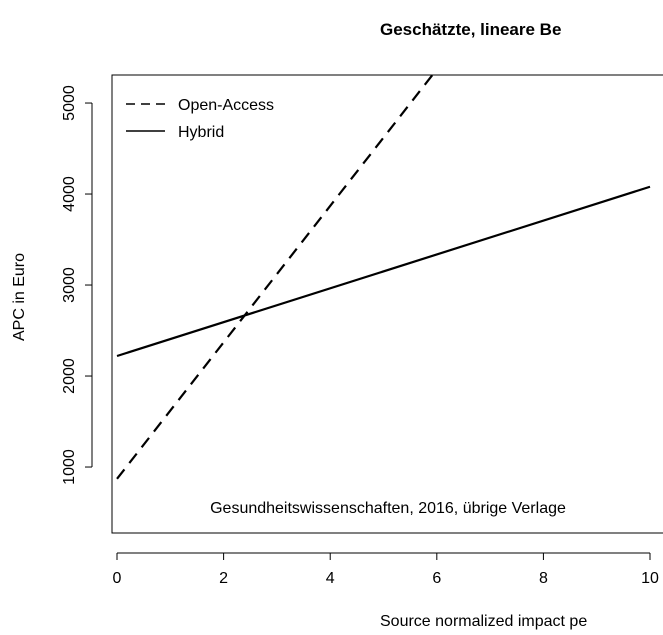 This screenshot has height=635, width=663. What do you see at coordinates (470, 29) in the screenshot?
I see `chart-title: Geschätzte, lineare Be` at bounding box center [470, 29].